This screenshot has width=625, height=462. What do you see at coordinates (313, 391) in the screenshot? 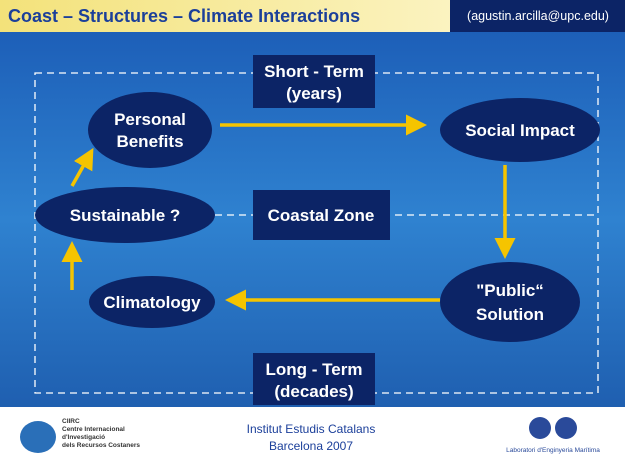
I see `box-label: (decades)` at bounding box center [313, 391].